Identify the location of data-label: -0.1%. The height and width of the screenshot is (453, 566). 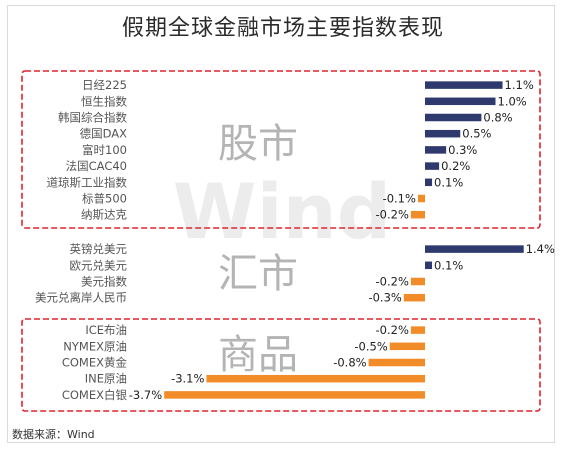
(399, 199).